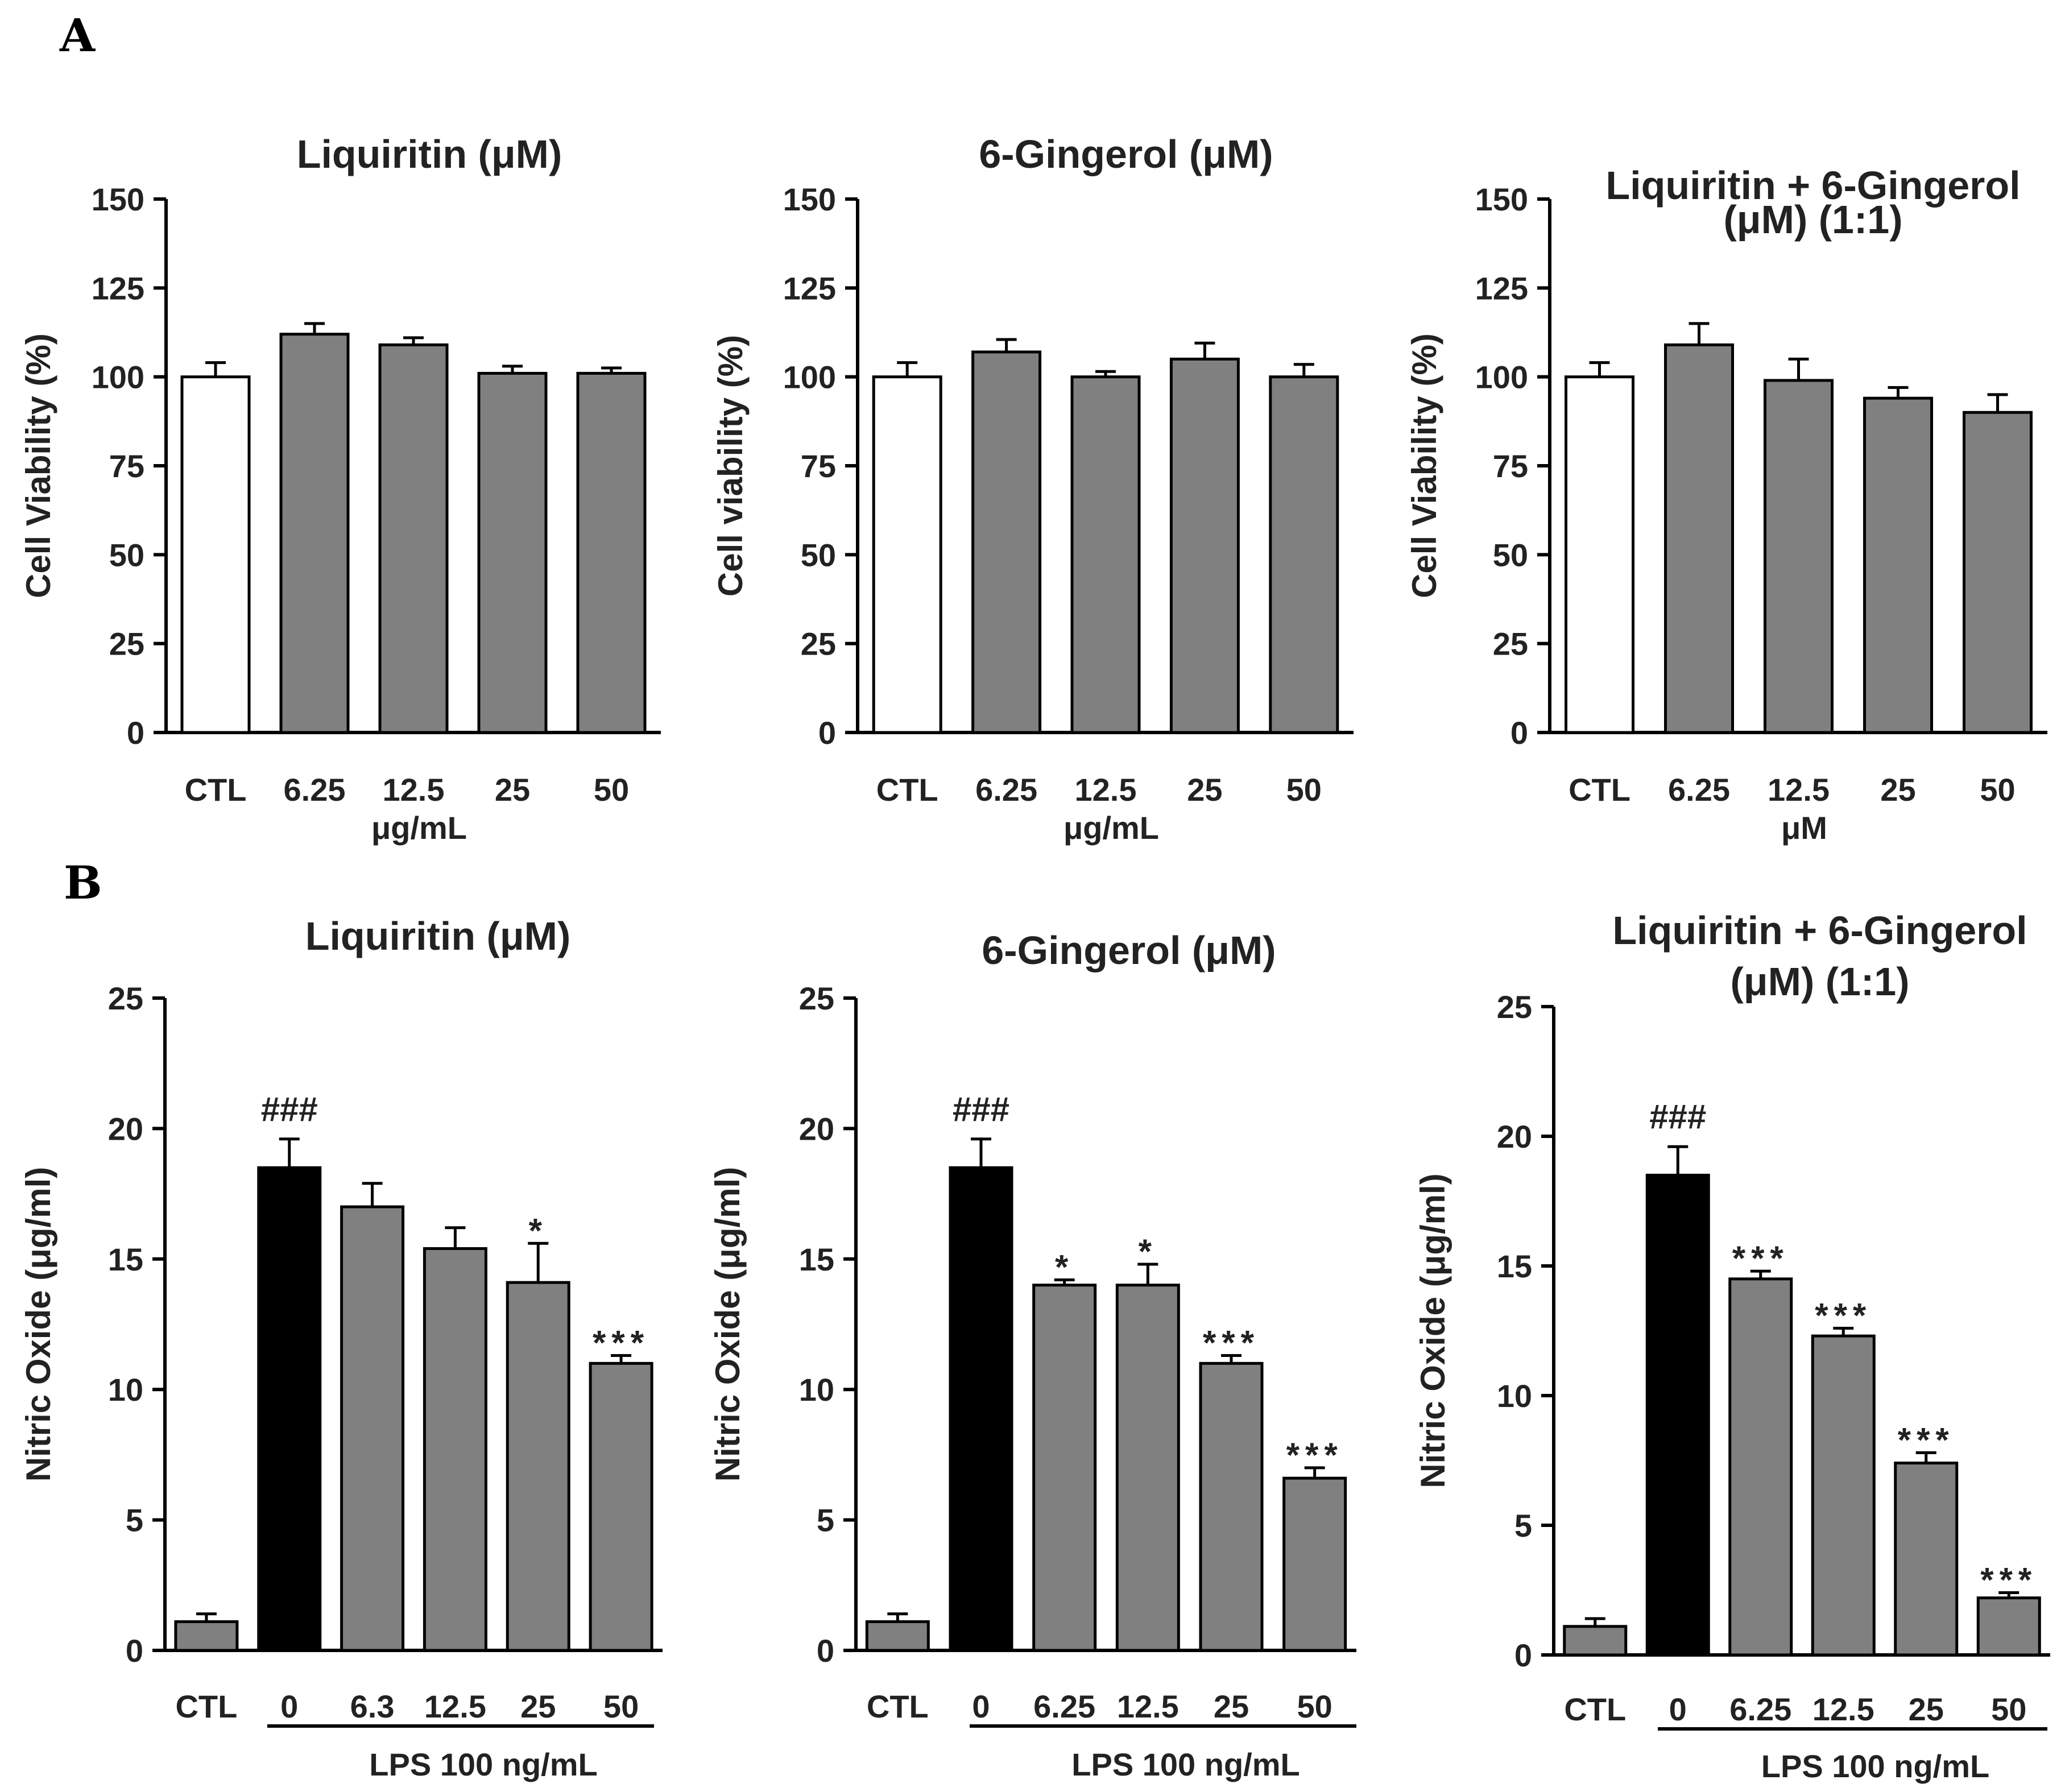  Describe the element at coordinates (810, 377) in the screenshot. I see `y-tick-label: 100` at that location.